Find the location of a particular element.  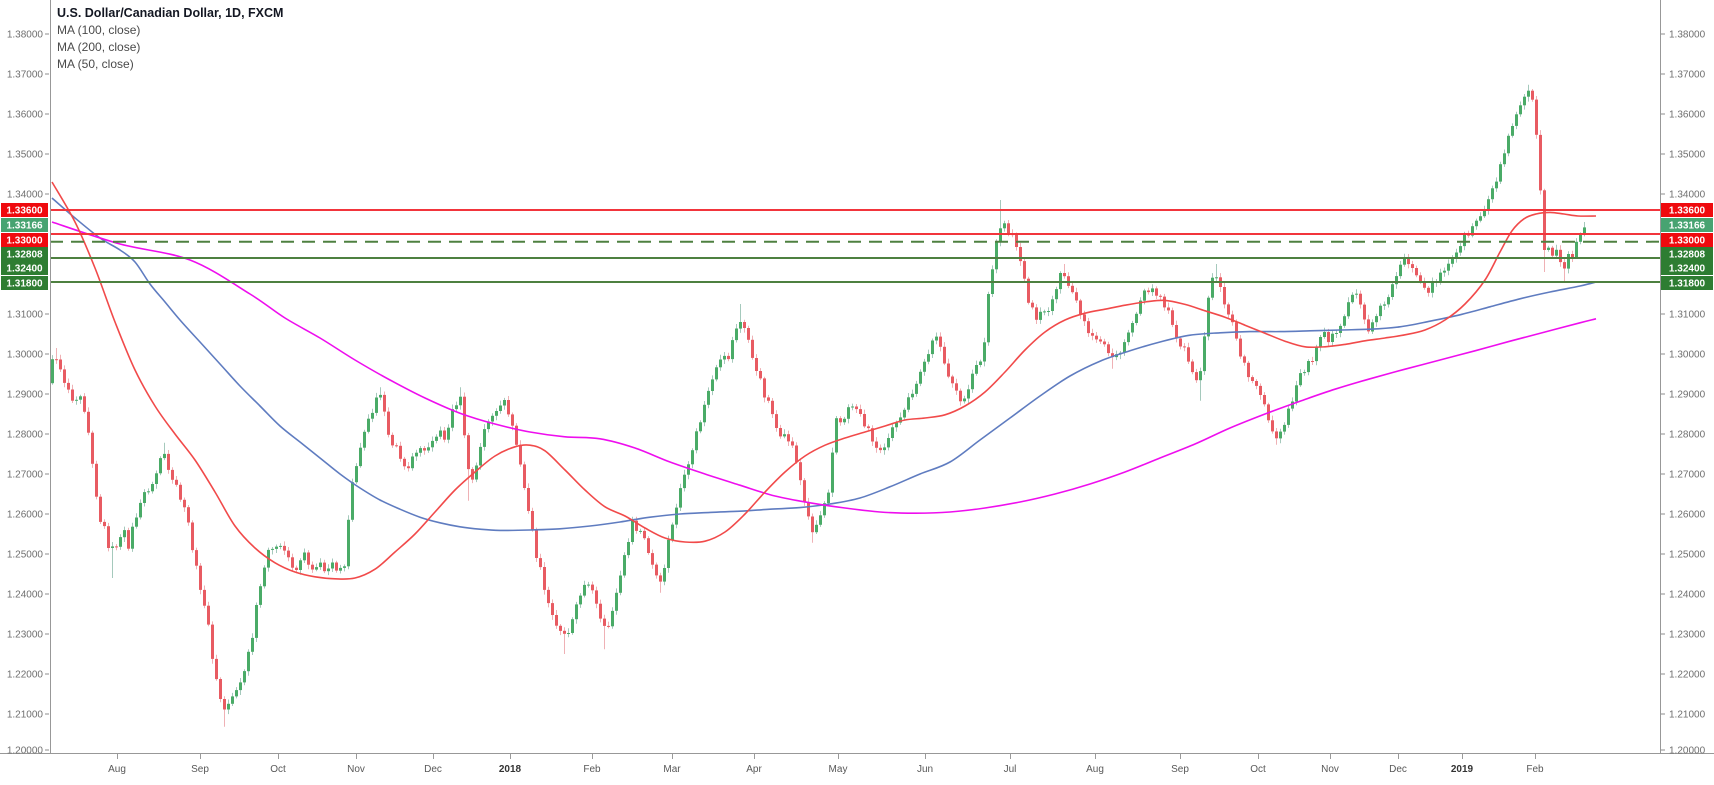

symbol-title: U.S. Dollar/Canadian Dollar, 1D, FXCM is located at coordinates (170, 13).